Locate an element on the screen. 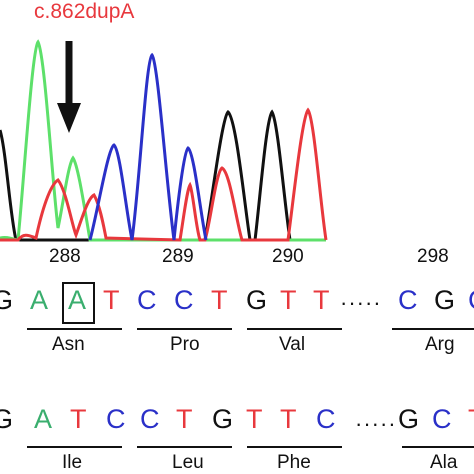 This screenshot has width=474, height=474. mutant-ellipsis: ····· is located at coordinates (361, 302).